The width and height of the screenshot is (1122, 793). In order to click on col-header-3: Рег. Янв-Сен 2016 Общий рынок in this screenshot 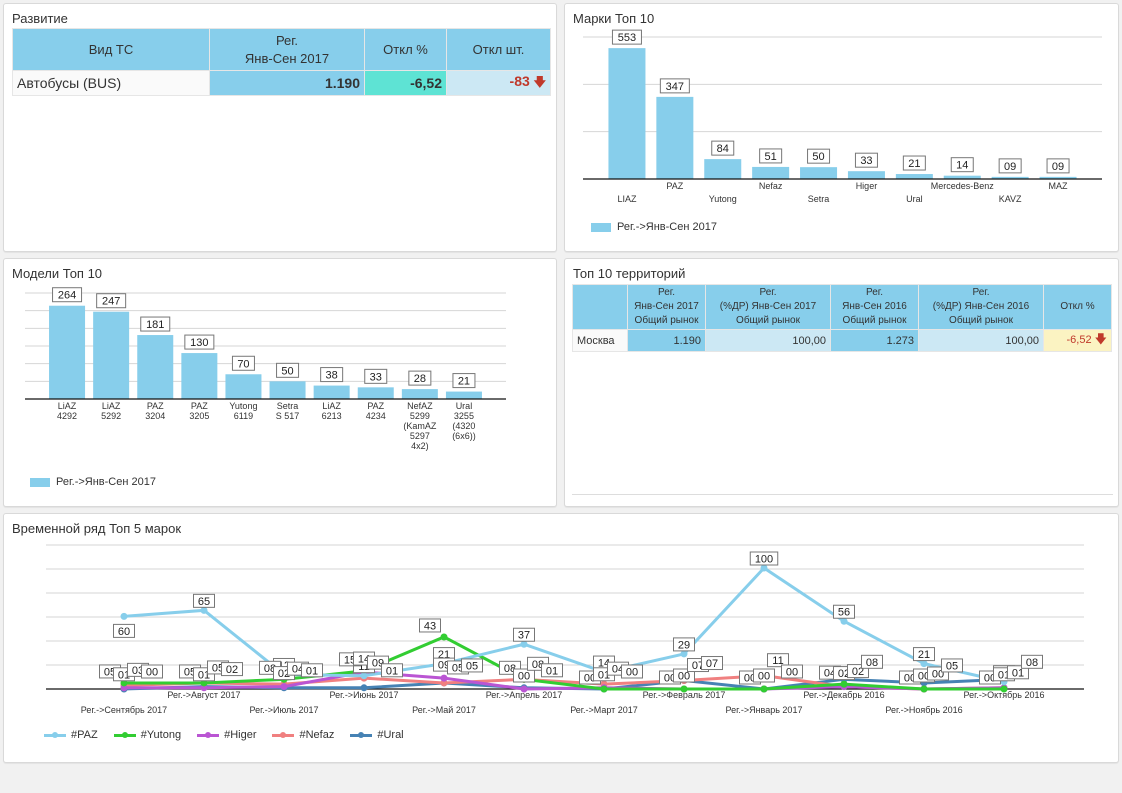, I will do `click(874, 307)`.